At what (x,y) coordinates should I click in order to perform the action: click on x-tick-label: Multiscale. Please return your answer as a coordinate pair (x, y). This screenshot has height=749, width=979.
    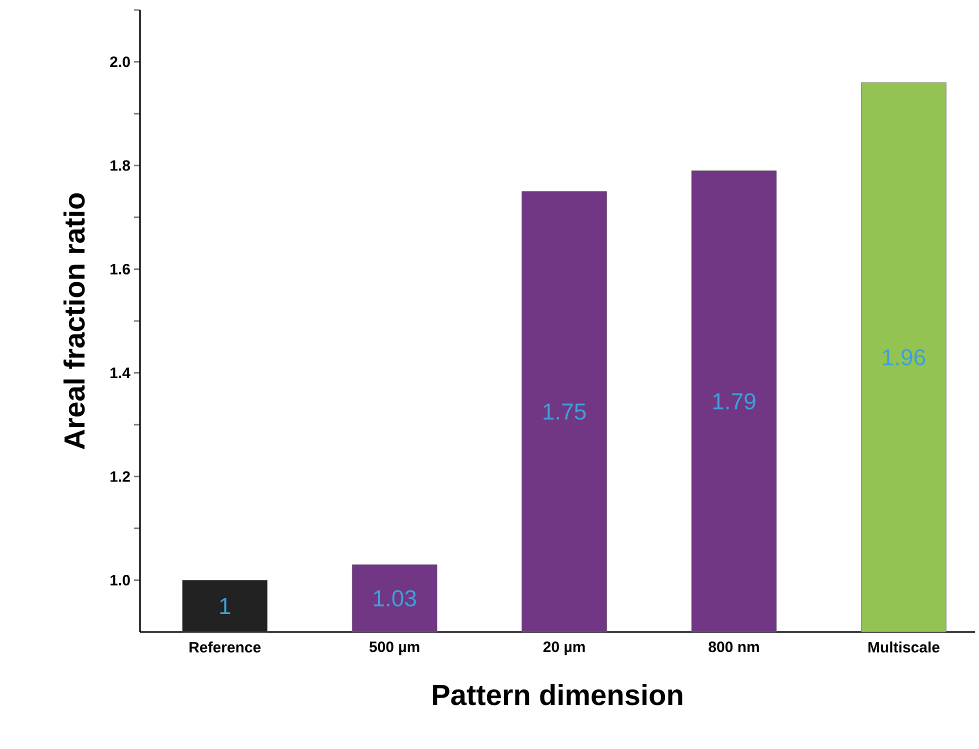
    Looking at the image, I should click on (904, 647).